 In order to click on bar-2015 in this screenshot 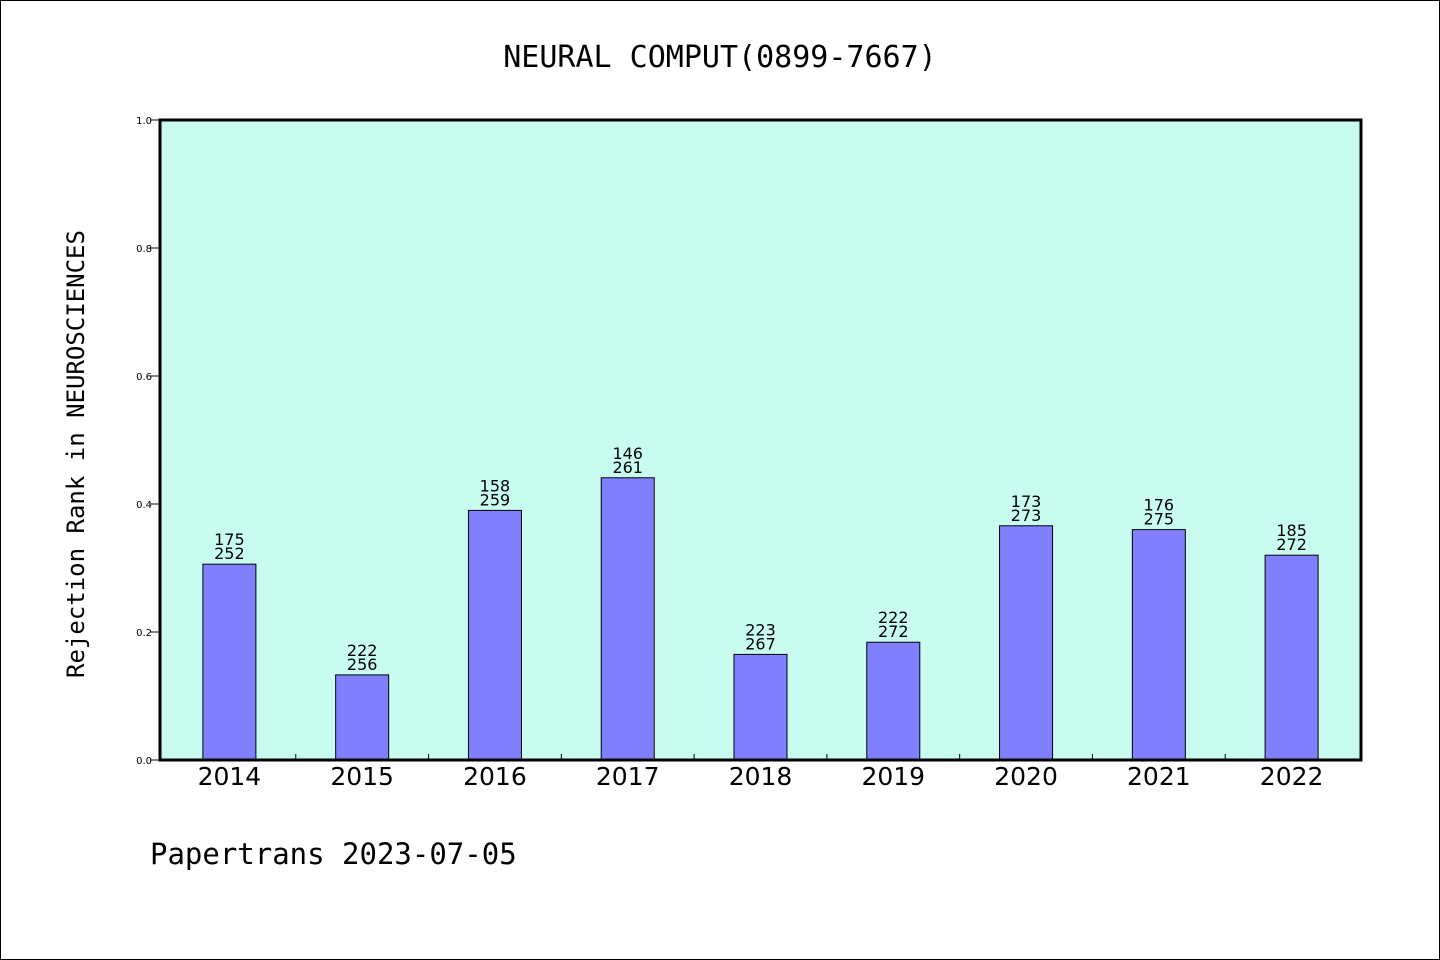, I will do `click(362, 717)`.